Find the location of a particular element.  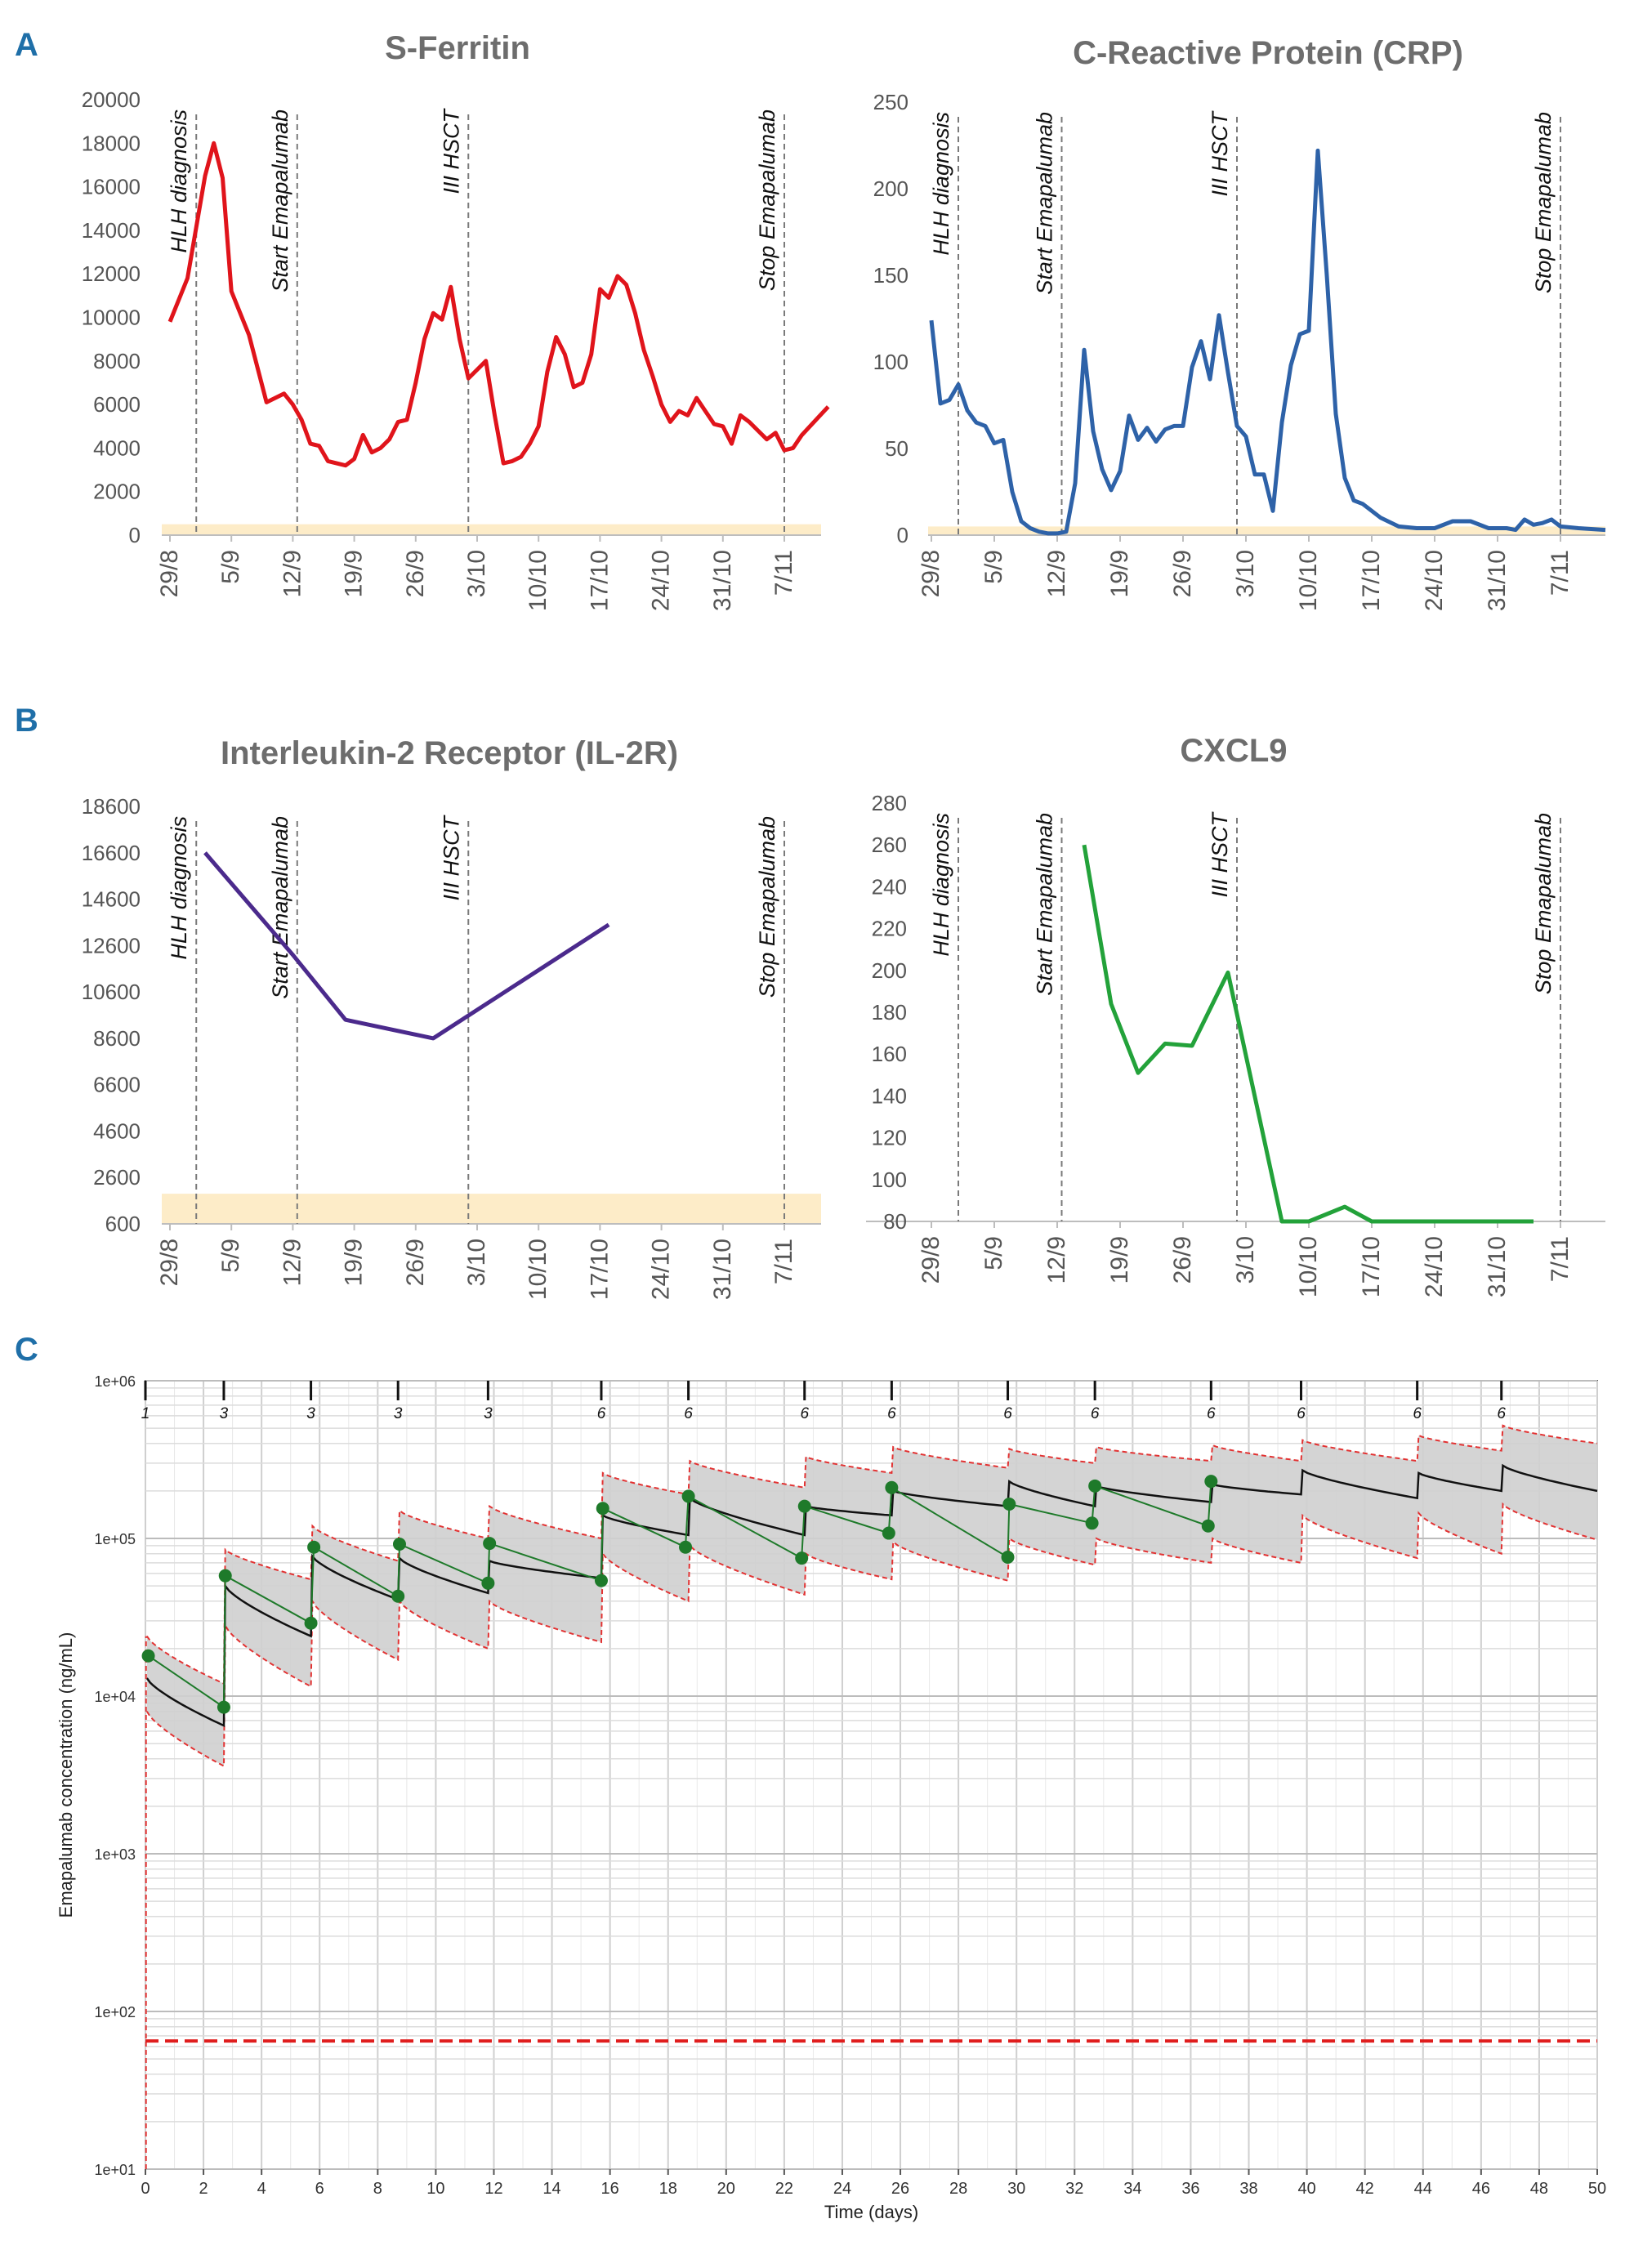

pk-median-line is located at coordinates (871, 1596).